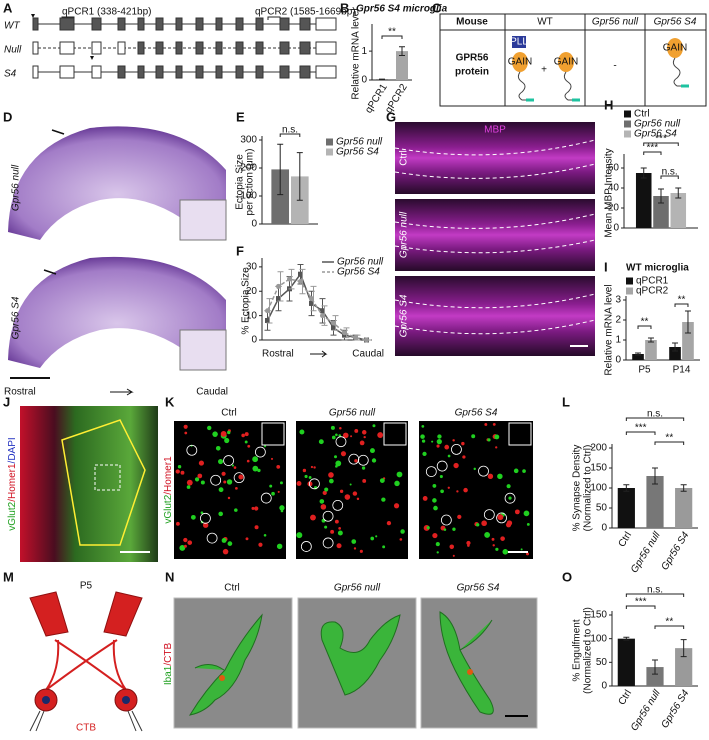 This screenshot has width=709, height=740. Describe the element at coordinates (225, 664) in the screenshot. I see `microglia` at that location.